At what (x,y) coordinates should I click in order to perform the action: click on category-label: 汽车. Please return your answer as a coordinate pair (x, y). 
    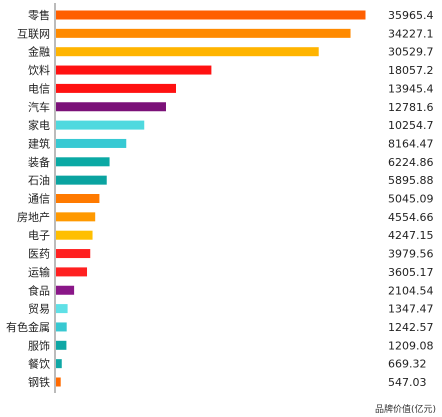
    Looking at the image, I should click on (39, 107).